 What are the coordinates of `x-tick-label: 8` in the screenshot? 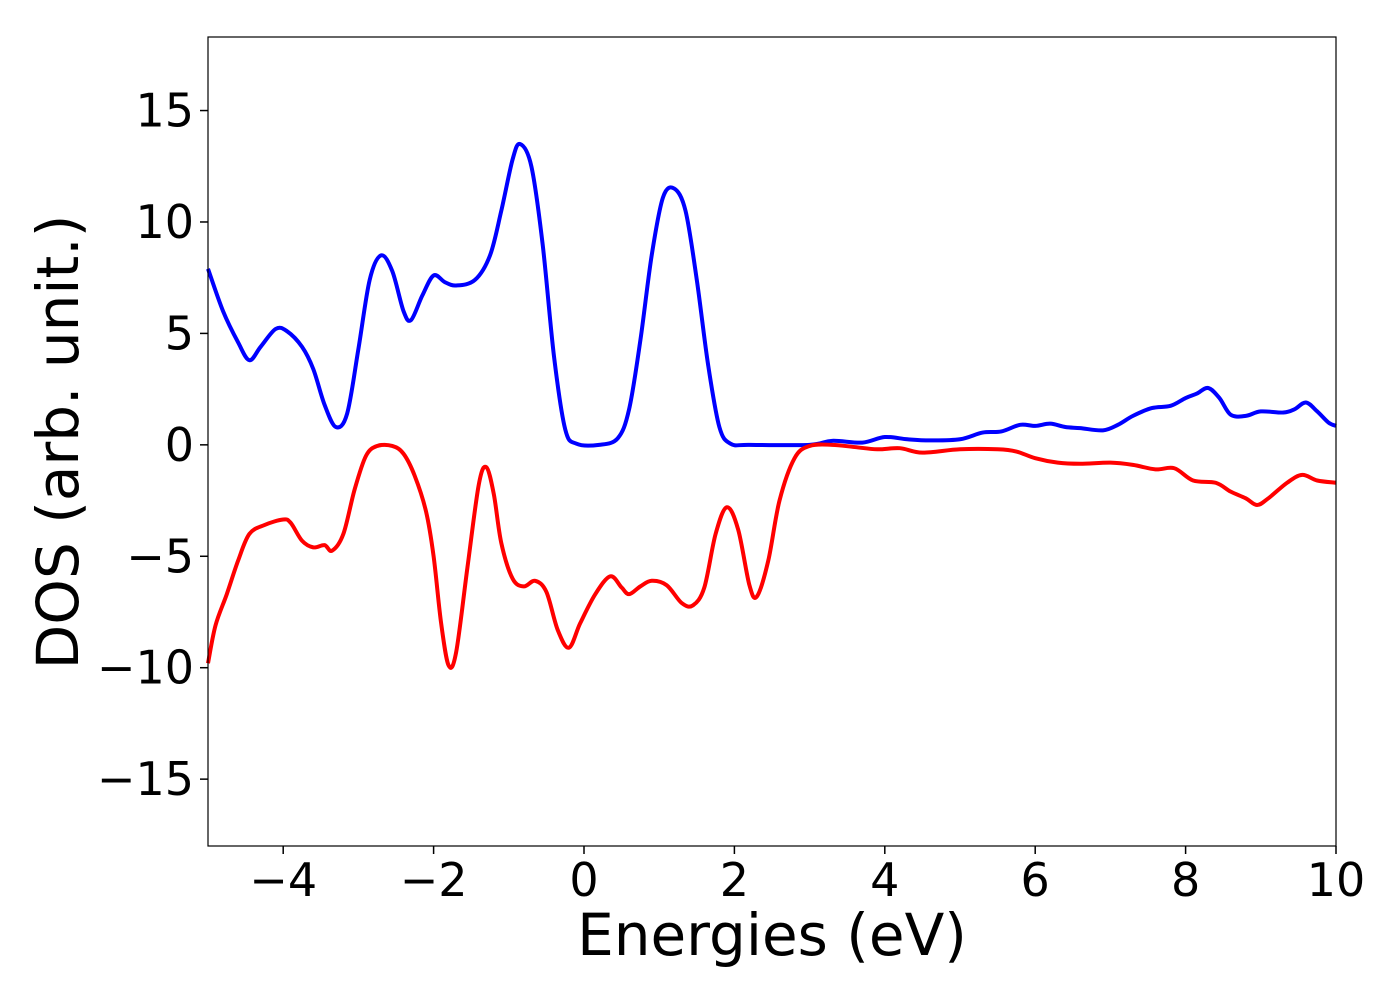 It's located at (1185, 880).